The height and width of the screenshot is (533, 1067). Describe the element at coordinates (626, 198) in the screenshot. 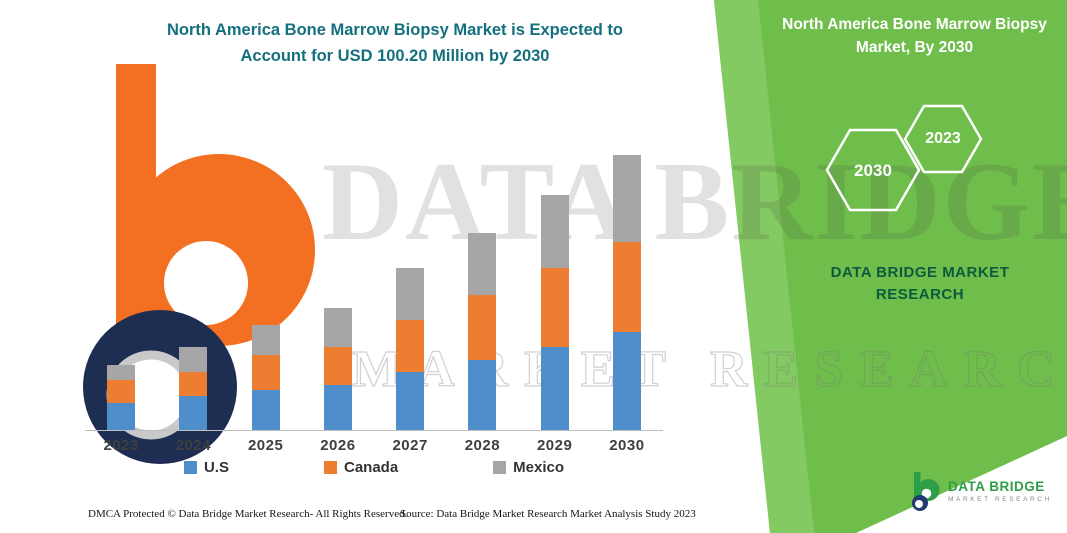

I see `bar-segment-mexico-2030` at that location.